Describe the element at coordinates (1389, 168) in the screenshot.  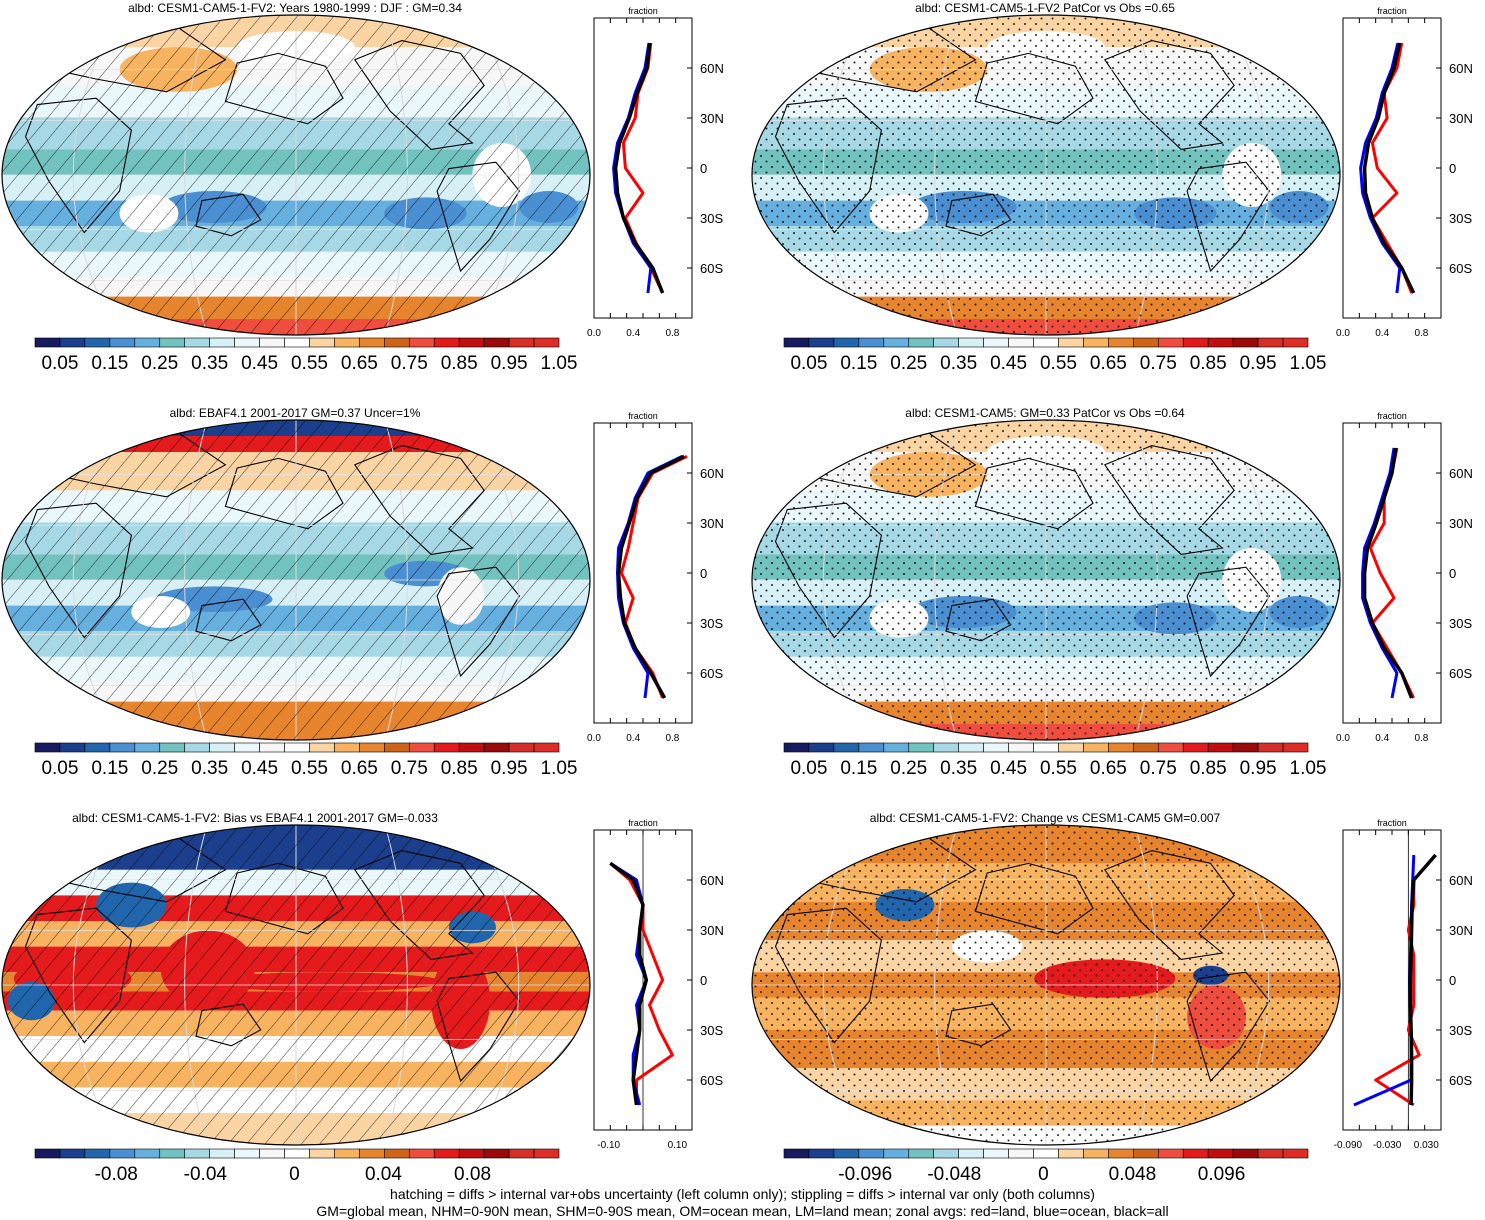
I see `zonal-series-all` at that location.